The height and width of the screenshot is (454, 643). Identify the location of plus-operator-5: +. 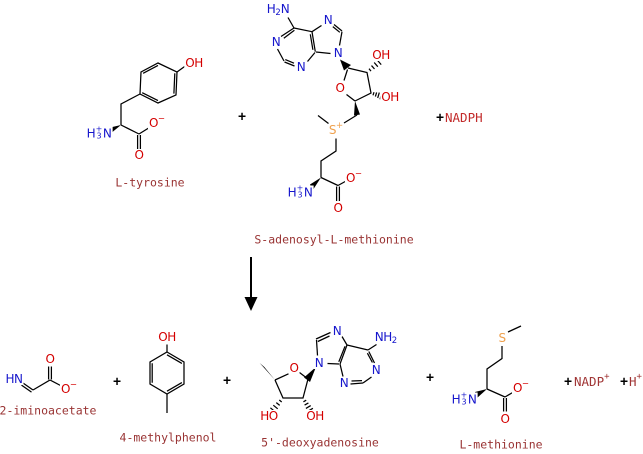
(430, 378).